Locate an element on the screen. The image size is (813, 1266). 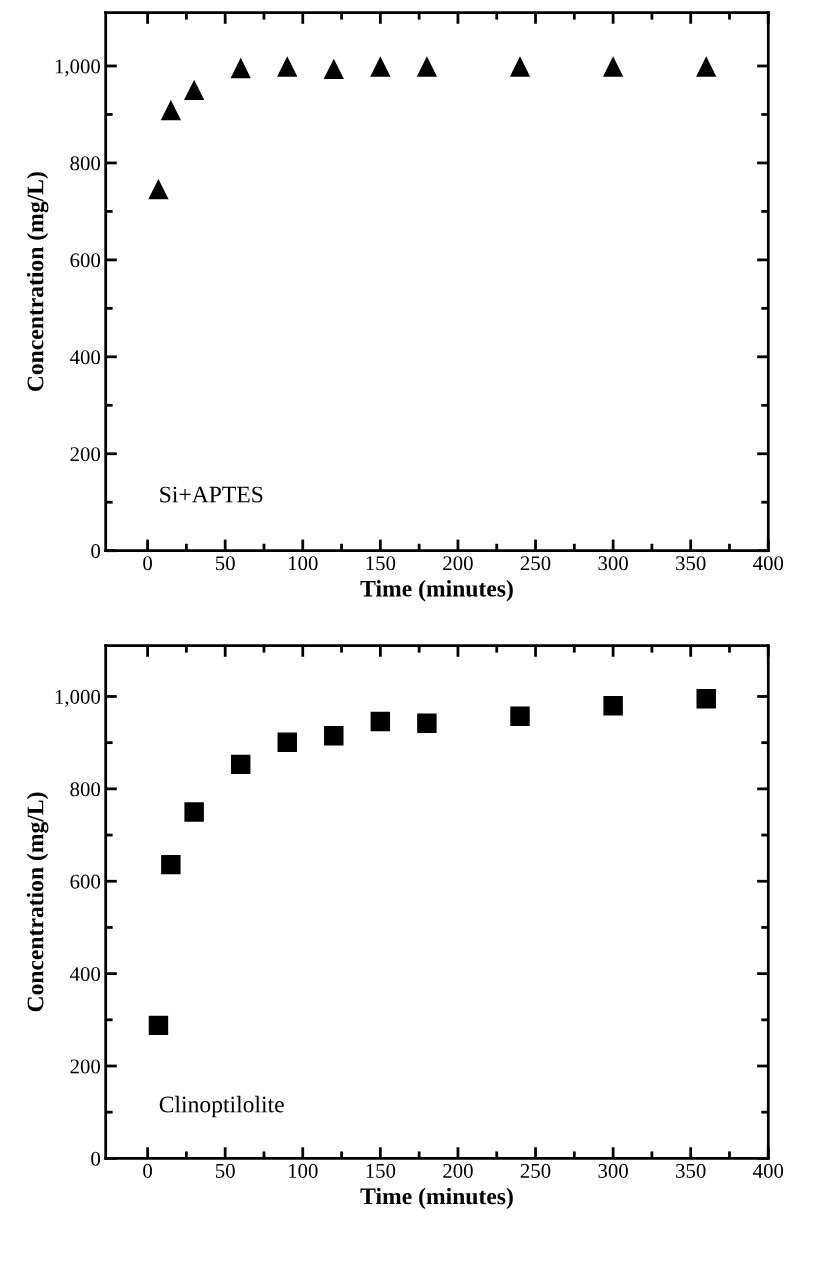
annotation: Clinoptilolite is located at coordinates (221, 1106).